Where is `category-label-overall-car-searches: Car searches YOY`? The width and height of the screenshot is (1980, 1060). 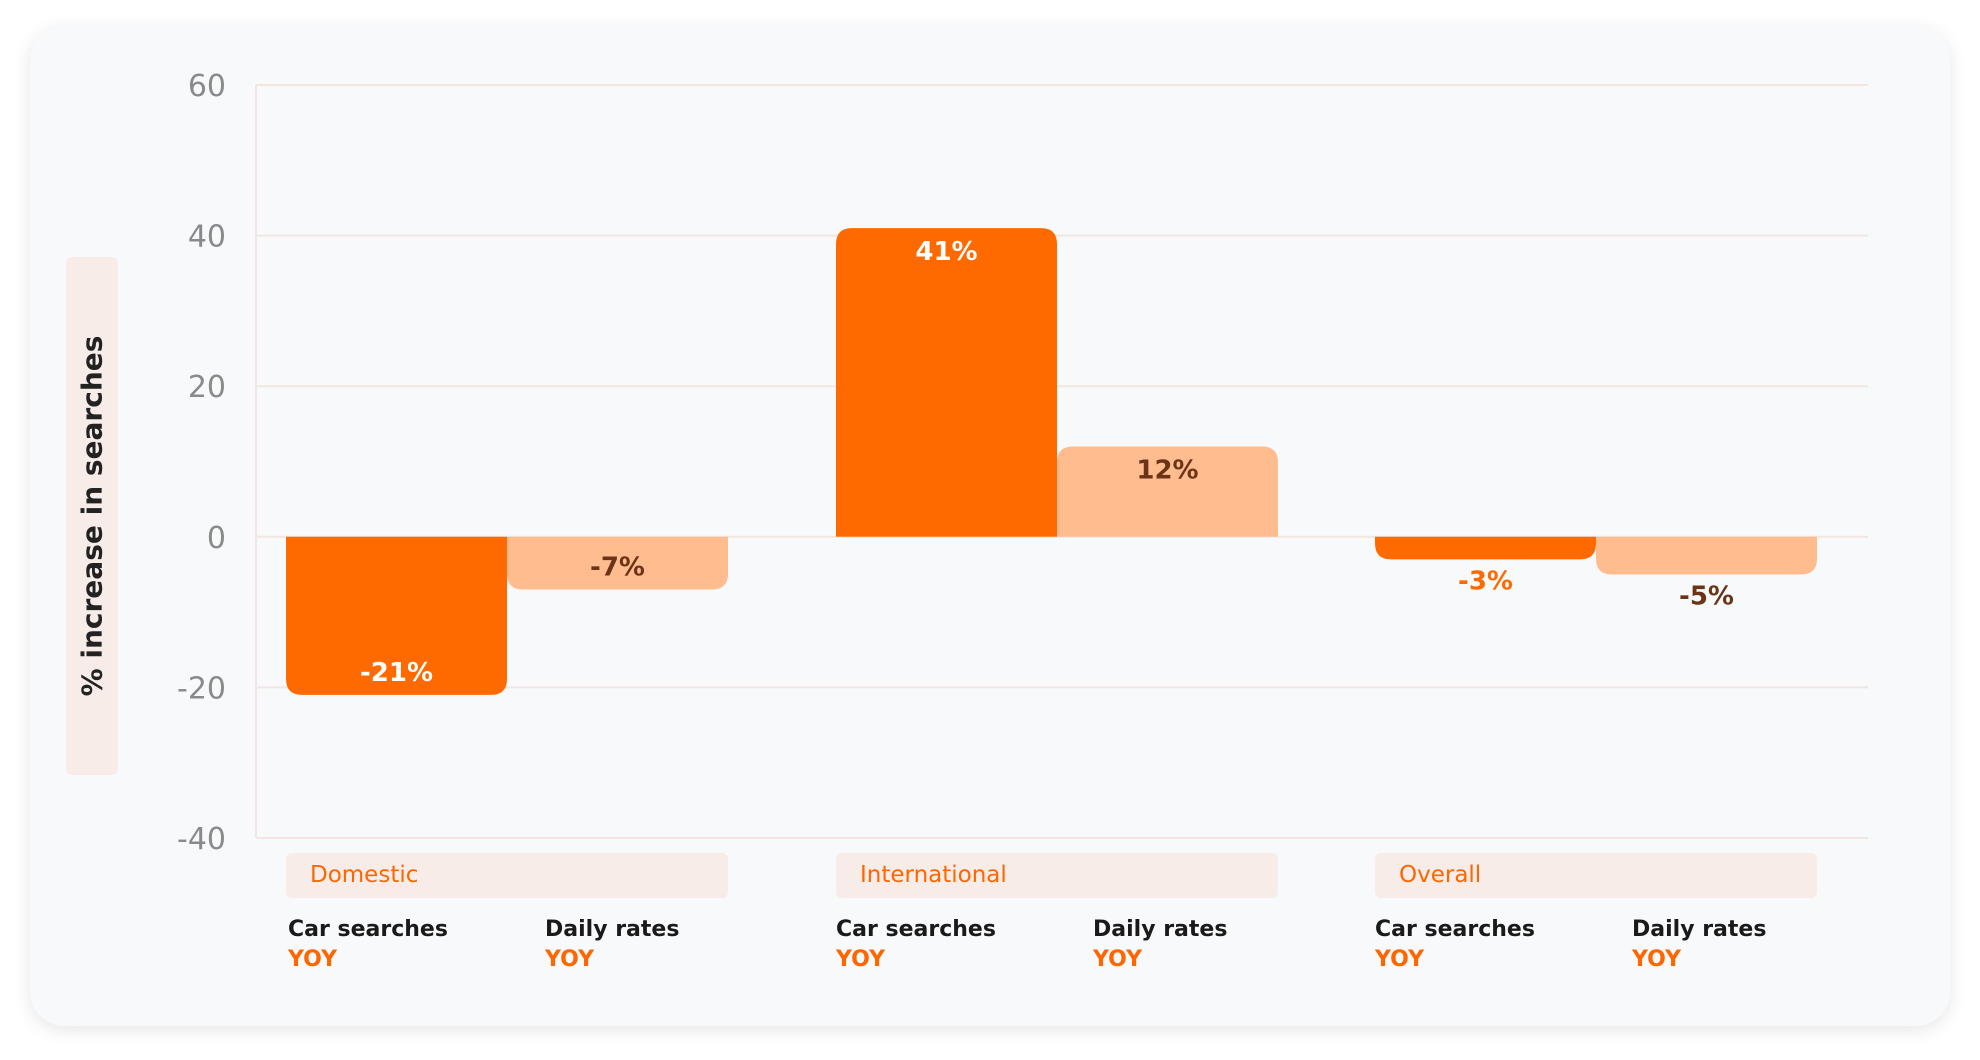
category-label-overall-car-searches: Car searches YOY is located at coordinates (1455, 945).